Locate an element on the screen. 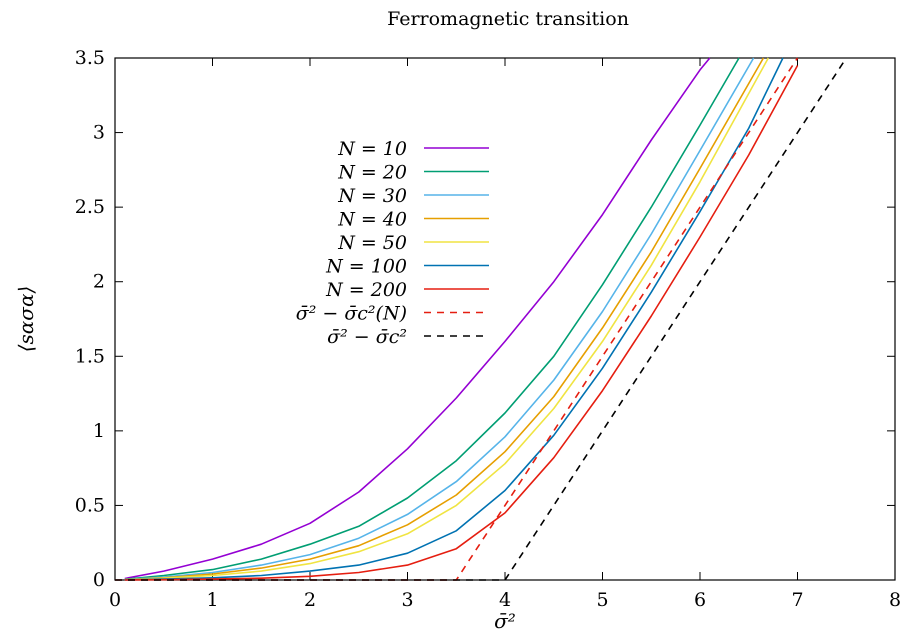 The image size is (902, 640). x-tick-label: 5 is located at coordinates (602, 600).